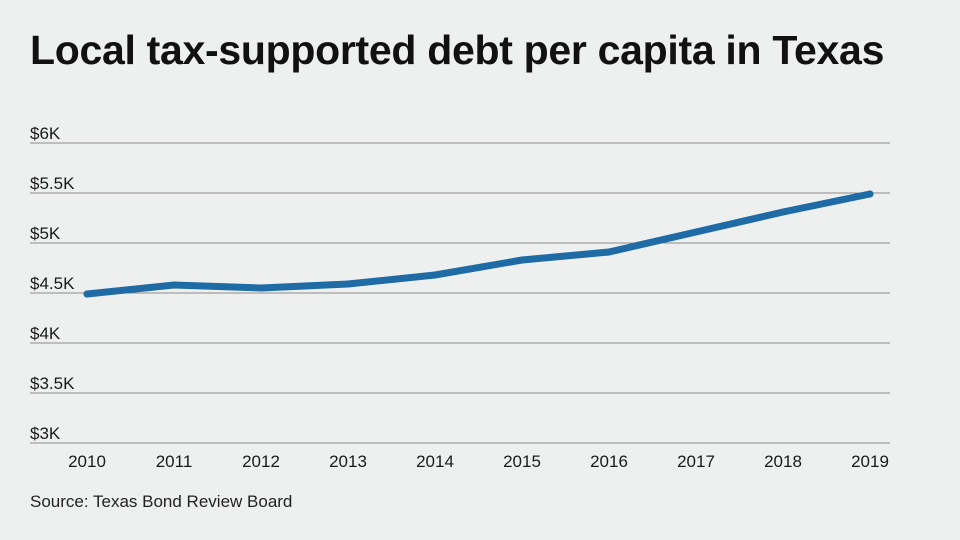 The height and width of the screenshot is (540, 960). I want to click on y-tick-label: $6K, so click(45, 133).